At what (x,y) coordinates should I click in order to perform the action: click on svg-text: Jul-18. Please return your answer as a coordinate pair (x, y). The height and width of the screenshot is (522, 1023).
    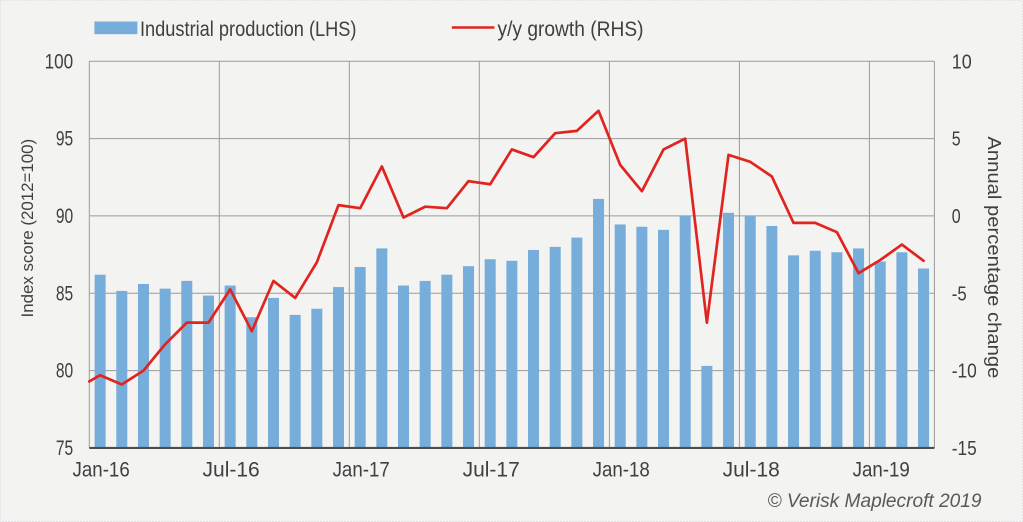
    Looking at the image, I should click on (751, 470).